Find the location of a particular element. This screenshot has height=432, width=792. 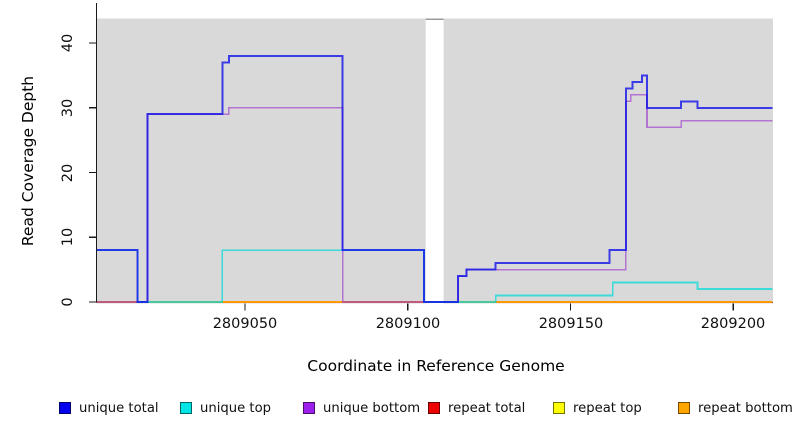

legend-item-unique-top: unique top is located at coordinates (225, 408).